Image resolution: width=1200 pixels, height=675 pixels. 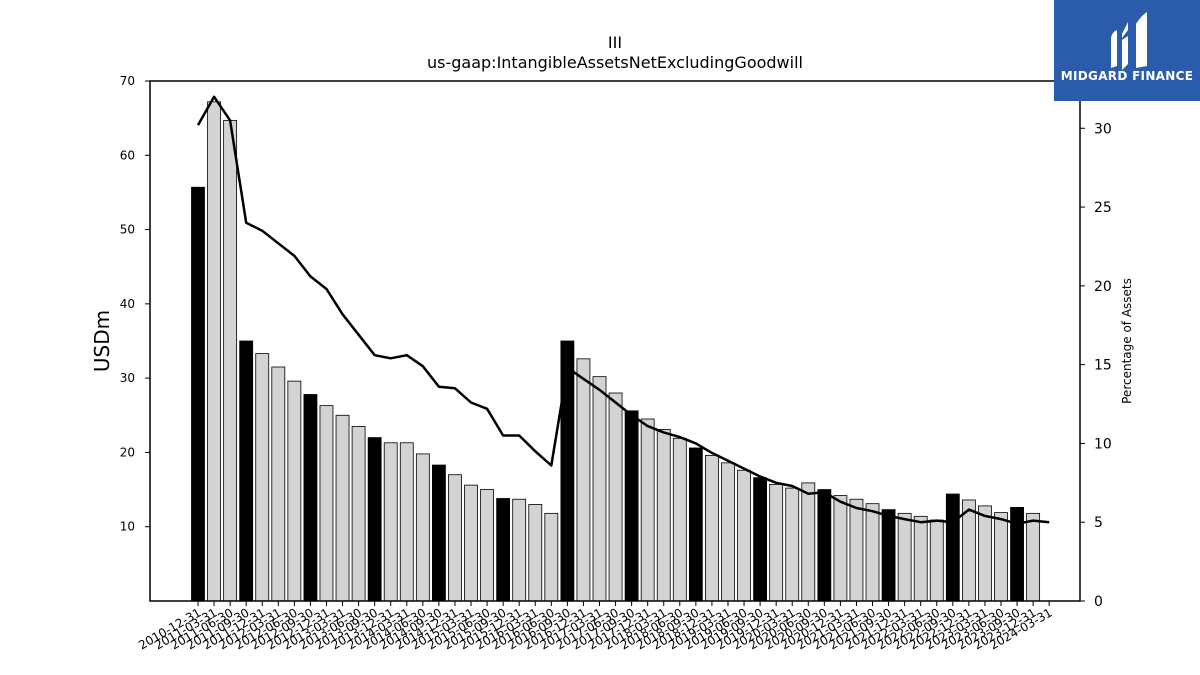 What do you see at coordinates (127, 81) in the screenshot?
I see `y-tick-label: 70` at bounding box center [127, 81].